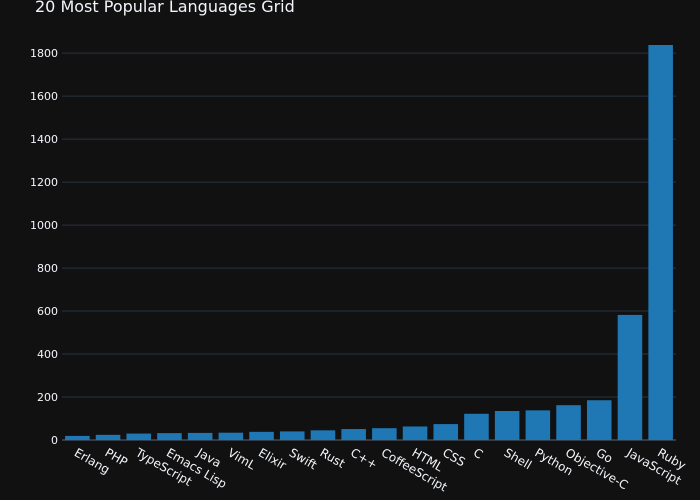  I want to click on bar-c, so click(476, 426).